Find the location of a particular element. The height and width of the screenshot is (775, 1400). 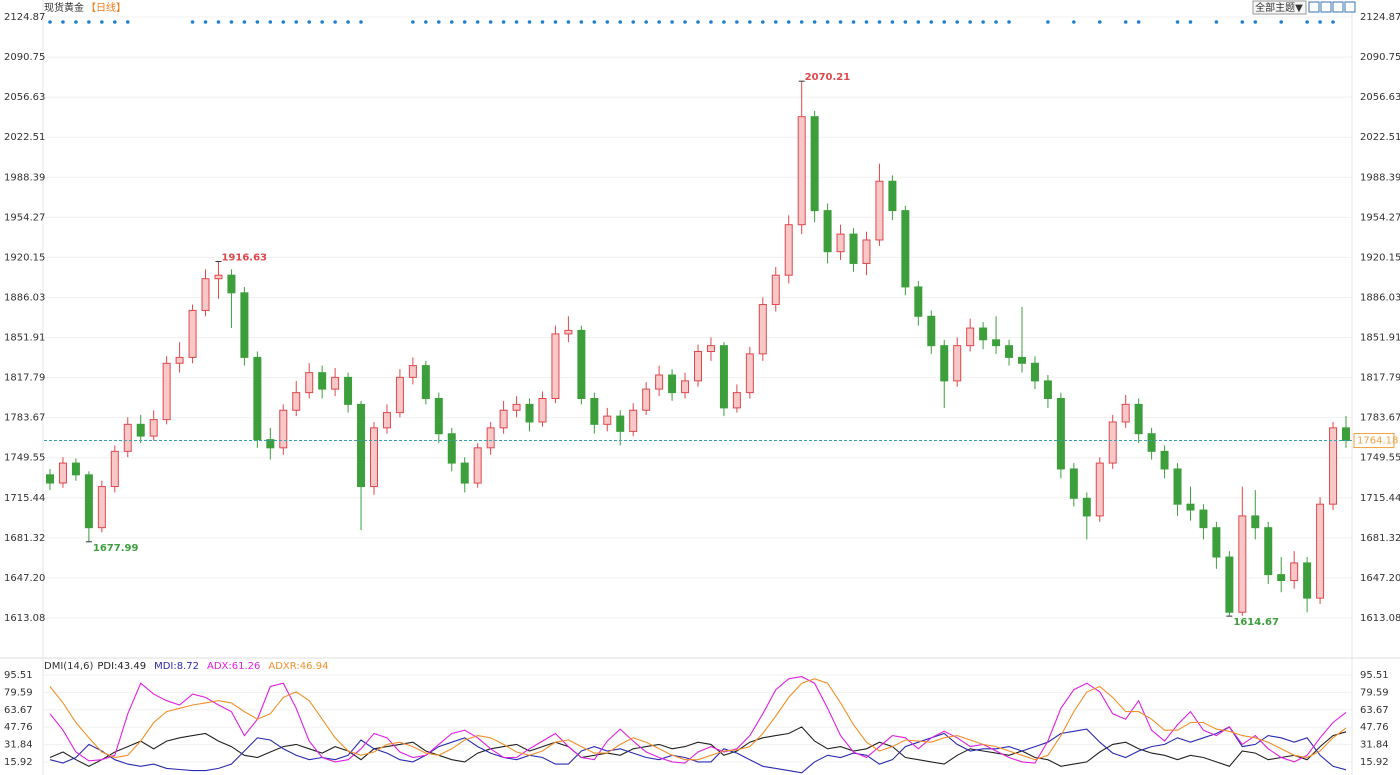

y-tick-label: 1851.91 is located at coordinates (24, 338).